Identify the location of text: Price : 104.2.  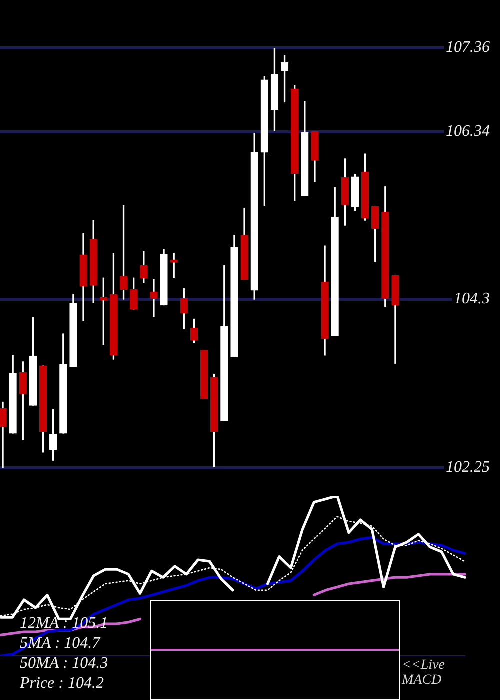
(62, 684).